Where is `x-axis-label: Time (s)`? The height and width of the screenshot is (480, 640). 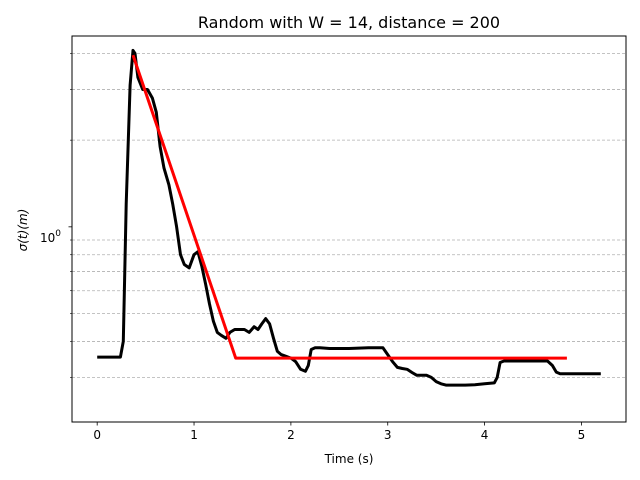
x-axis-label: Time (s) is located at coordinates (349, 459).